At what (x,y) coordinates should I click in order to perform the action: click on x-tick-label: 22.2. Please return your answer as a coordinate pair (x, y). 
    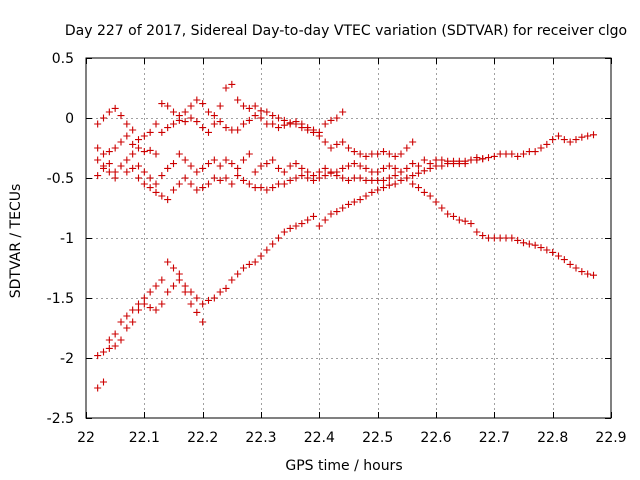
    Looking at the image, I should click on (202, 438).